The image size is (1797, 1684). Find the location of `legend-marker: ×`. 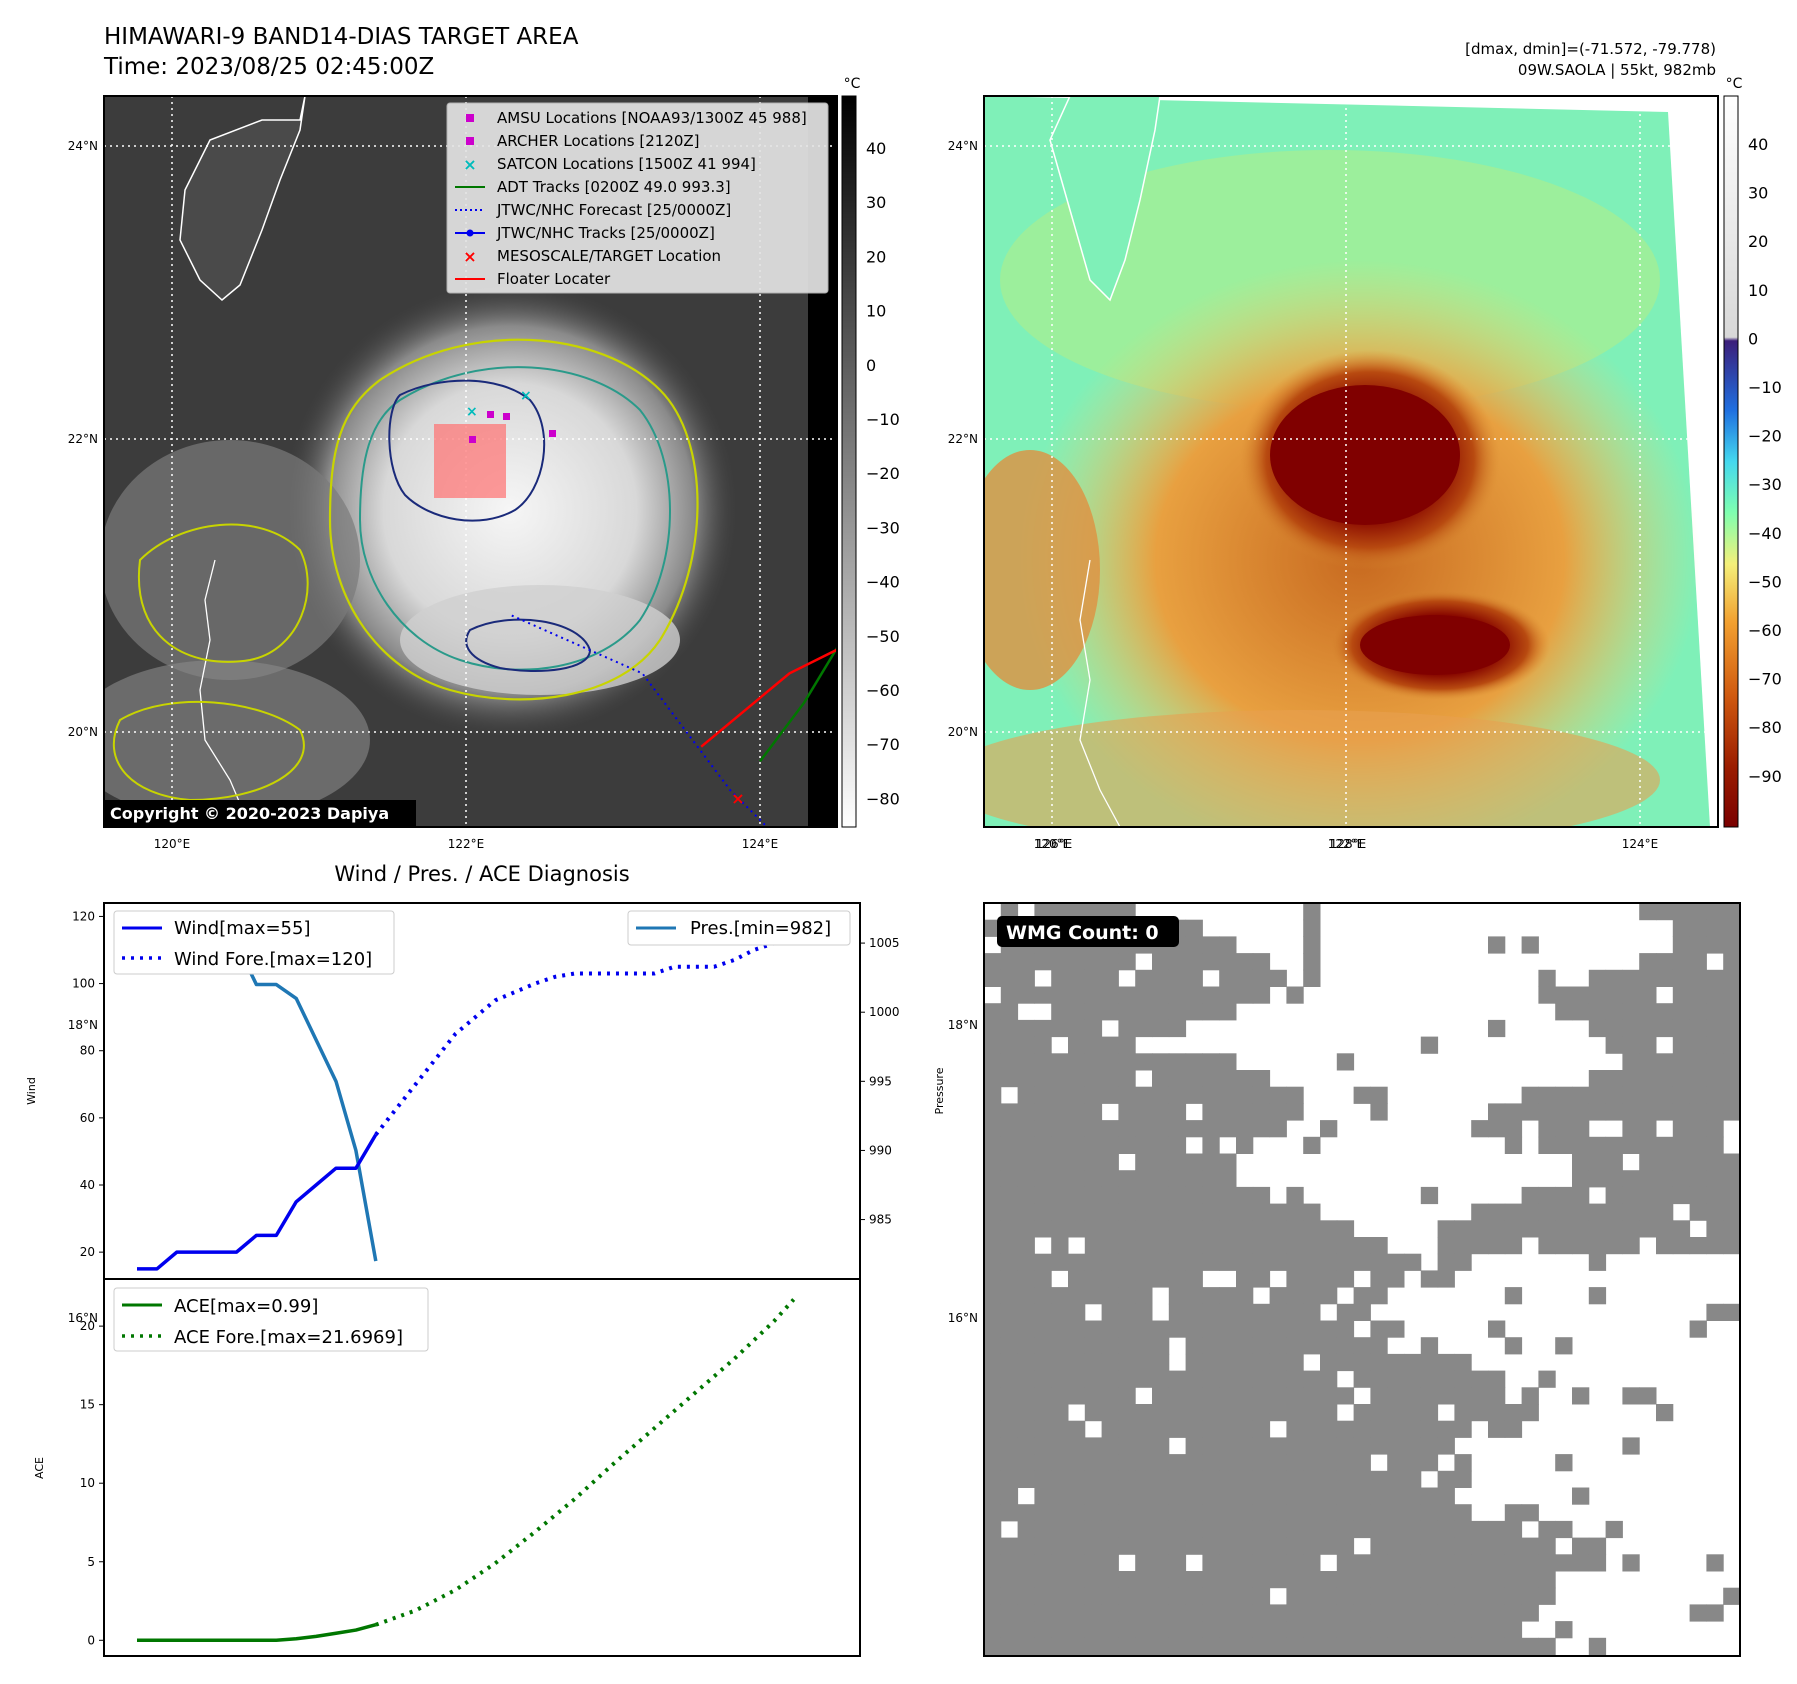

legend-marker: × is located at coordinates (469, 164).